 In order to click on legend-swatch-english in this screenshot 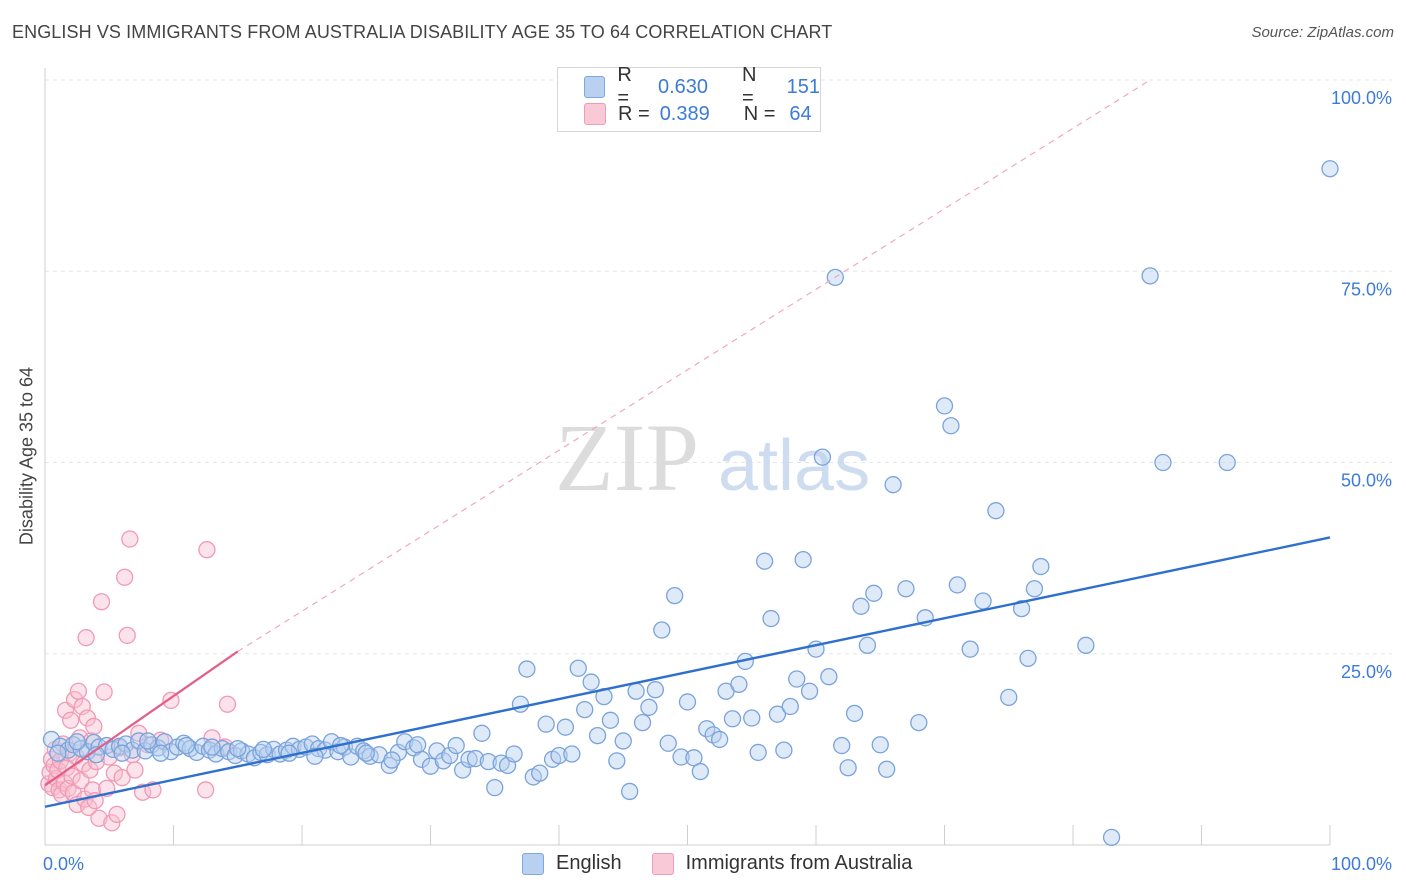, I will do `click(533, 863)`.